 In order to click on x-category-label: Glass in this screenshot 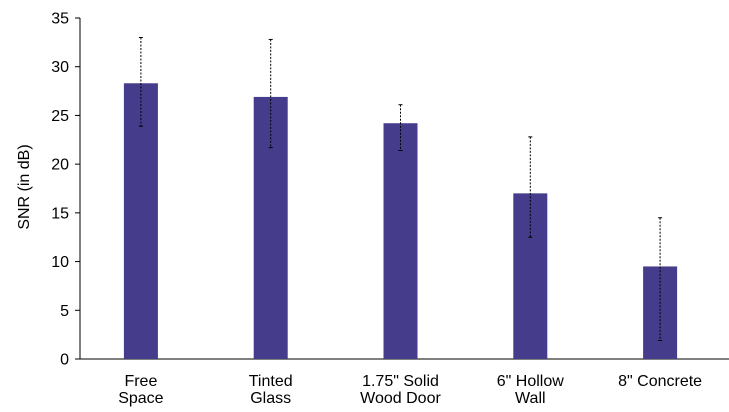, I will do `click(270, 398)`.